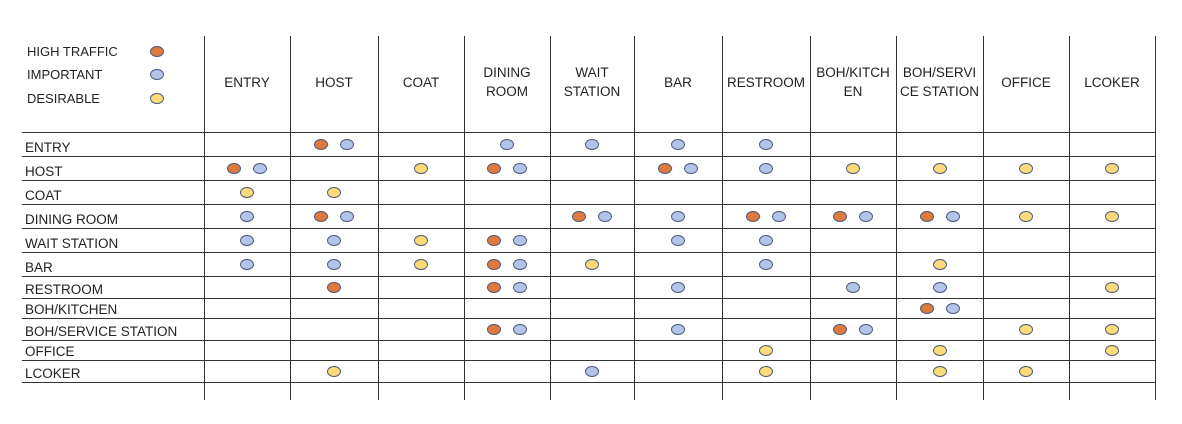 The image size is (1182, 424). What do you see at coordinates (72, 243) in the screenshot?
I see `row-label: WAIT STATION` at bounding box center [72, 243].